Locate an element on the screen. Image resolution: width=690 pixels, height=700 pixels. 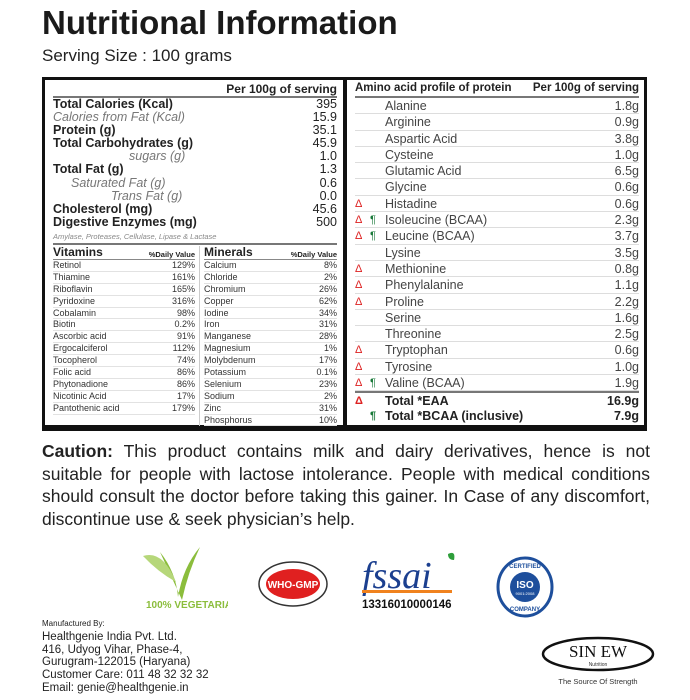
vitamin-row-value: 129% is located at coordinates (183, 264).